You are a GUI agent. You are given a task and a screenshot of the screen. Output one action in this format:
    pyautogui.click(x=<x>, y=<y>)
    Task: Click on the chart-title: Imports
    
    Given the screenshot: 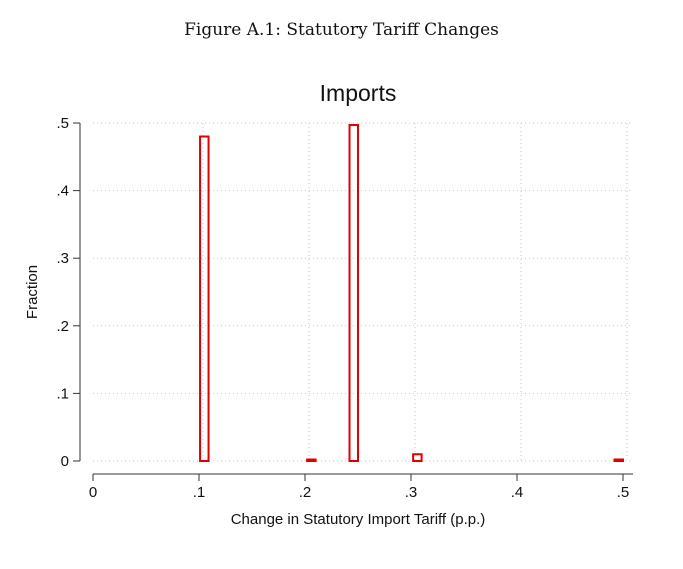 What is the action you would take?
    pyautogui.click(x=358, y=93)
    